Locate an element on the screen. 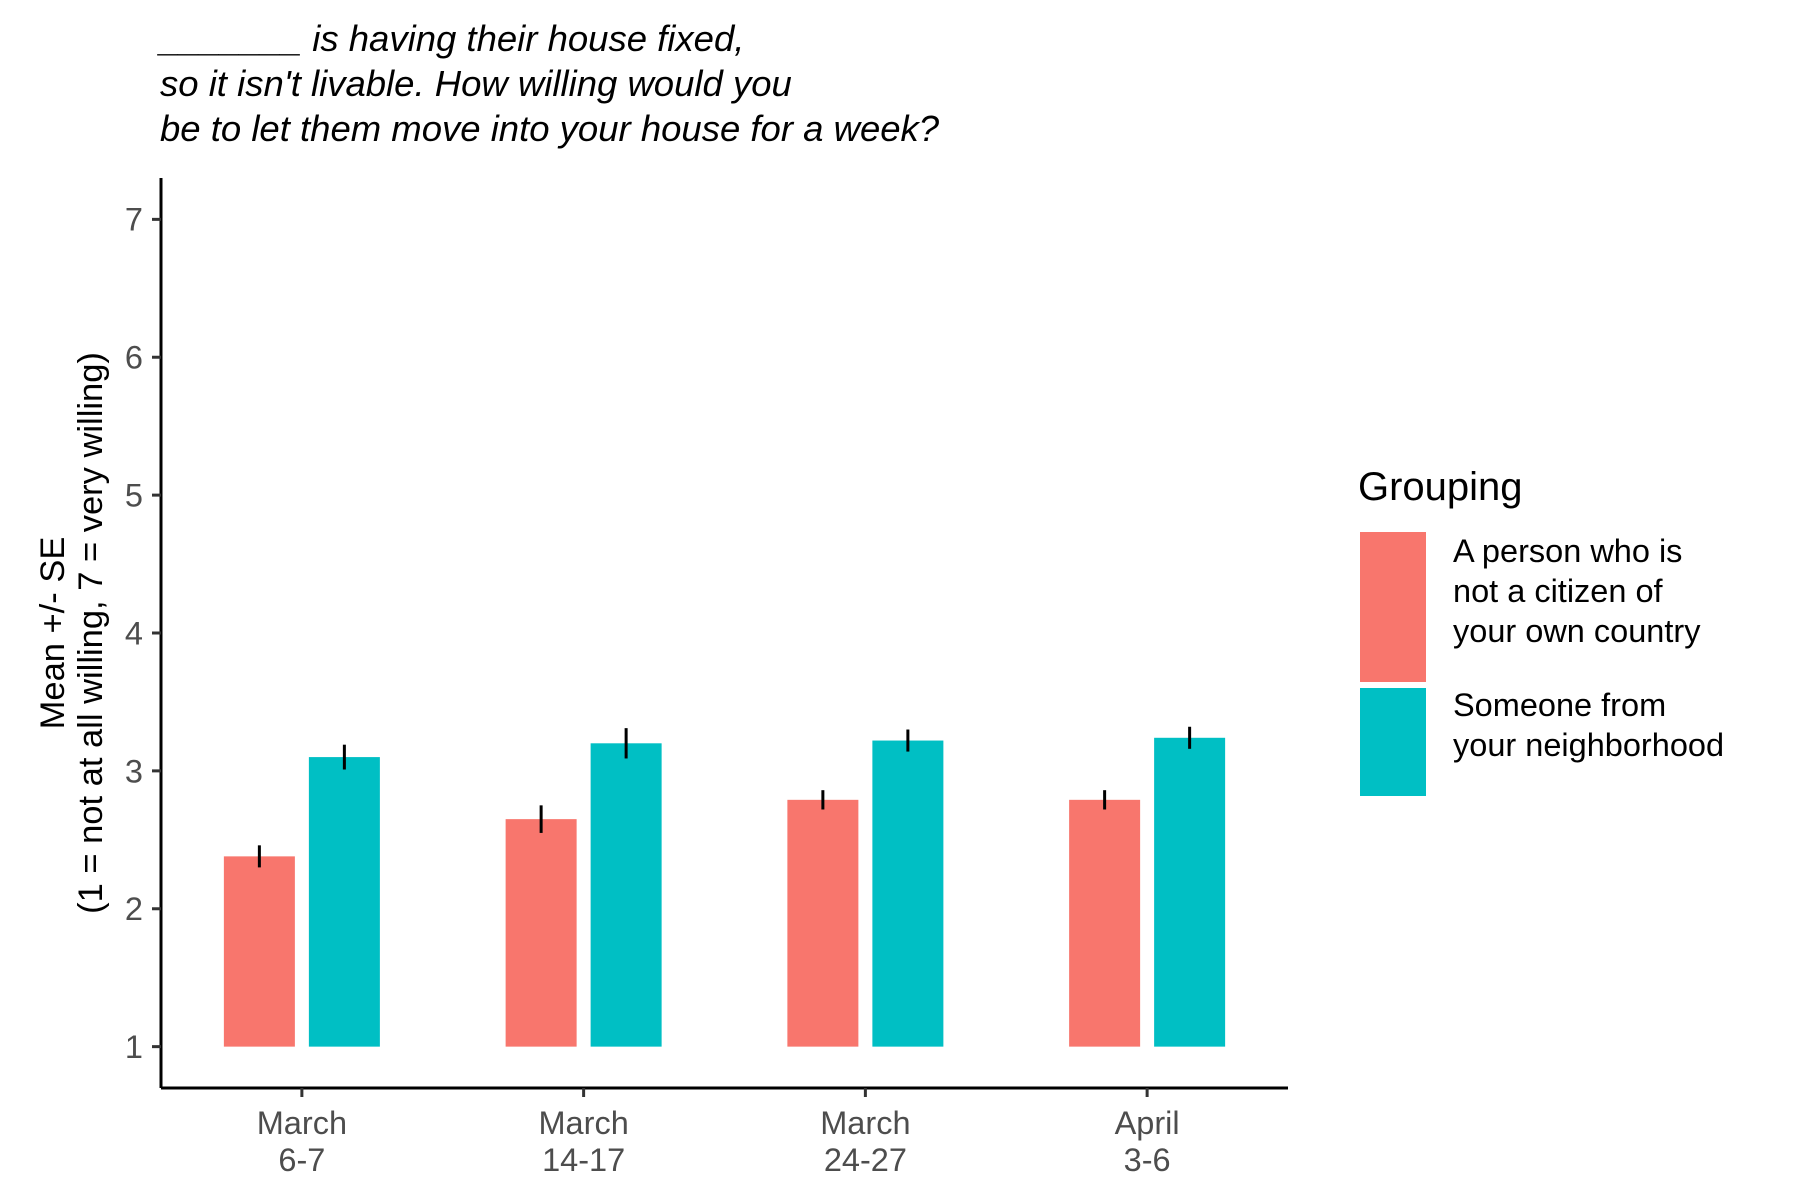  title-line: _______ is having their house fixed, is located at coordinates (450, 38).